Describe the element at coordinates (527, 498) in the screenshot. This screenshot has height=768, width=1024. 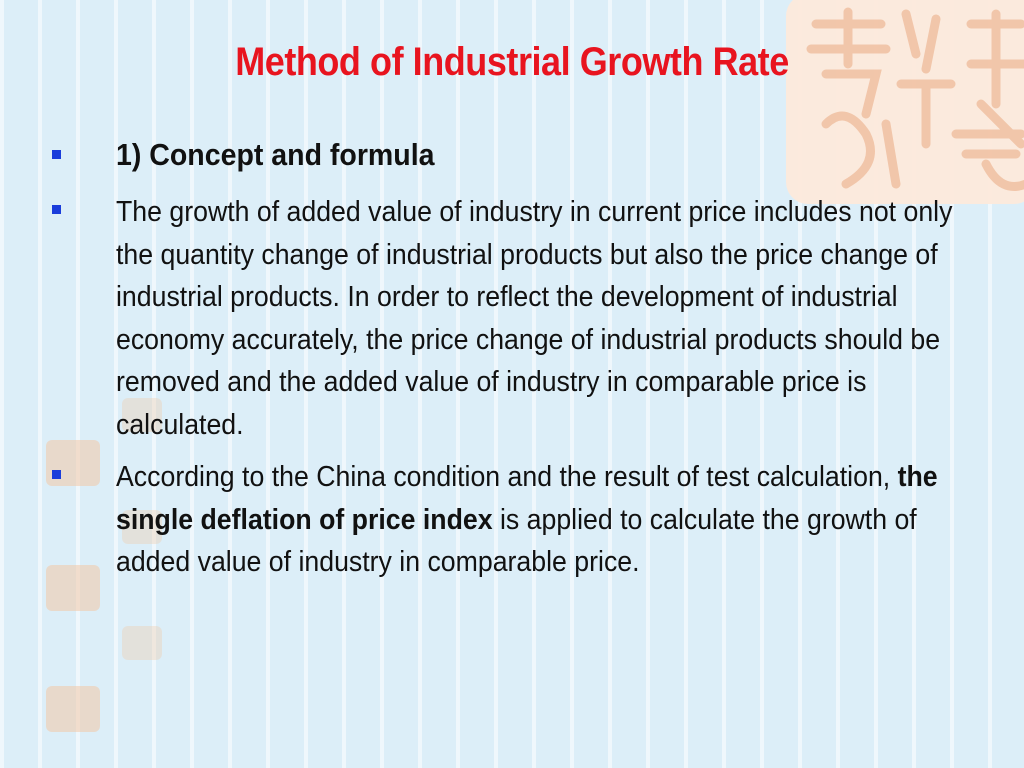
I see `bold-emphasis: the single deflation of price index` at that location.